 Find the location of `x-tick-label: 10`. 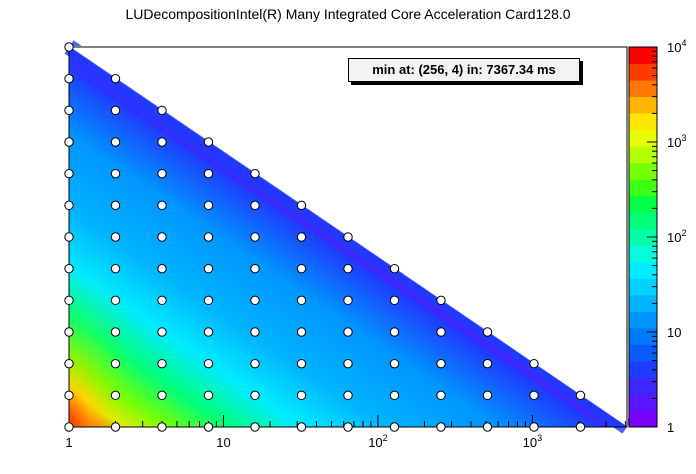

x-tick-label: 10 is located at coordinates (223, 442).